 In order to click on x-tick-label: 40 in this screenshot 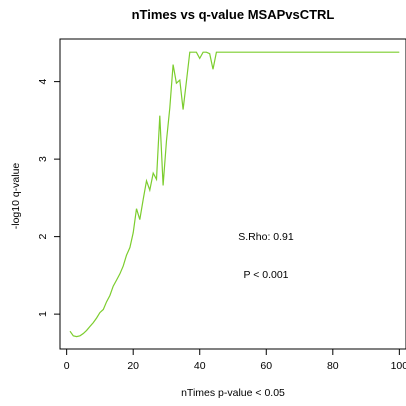, I will do `click(200, 366)`.